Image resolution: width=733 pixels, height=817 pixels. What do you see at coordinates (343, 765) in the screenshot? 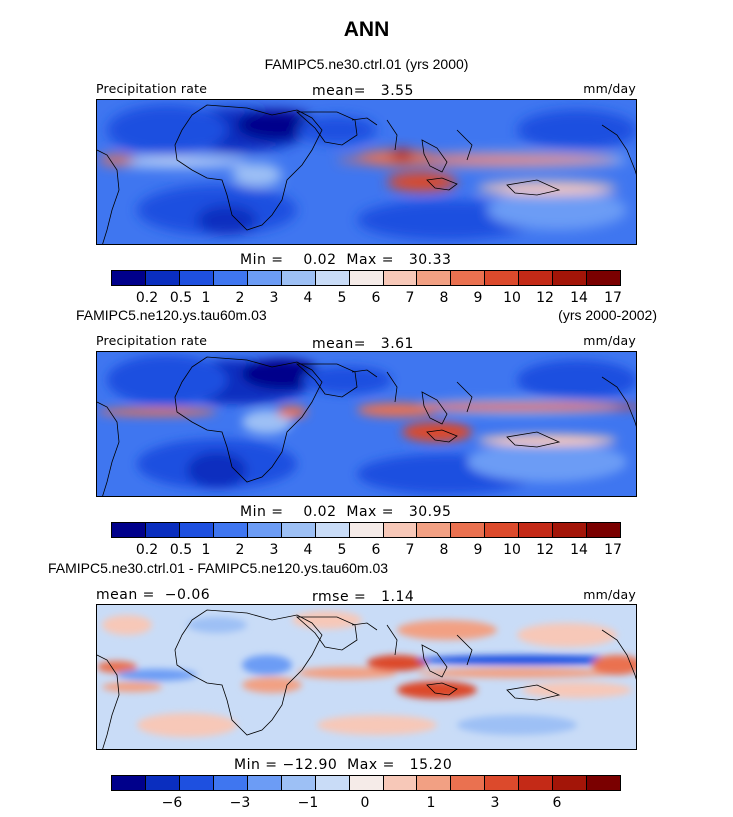
I see `panel-3-min-max: Min = −12.90 Max = 15.20` at bounding box center [343, 765].